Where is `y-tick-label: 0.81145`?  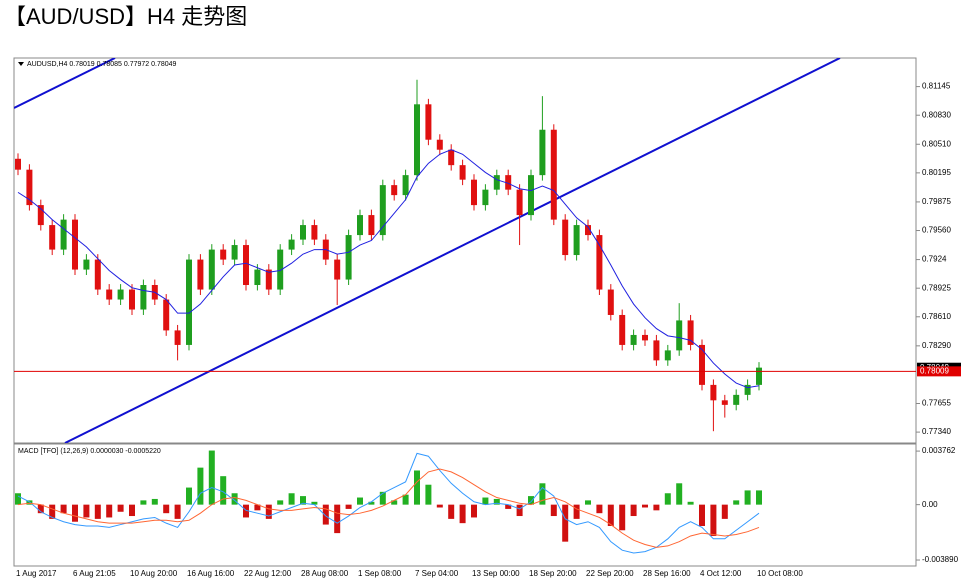
y-tick-label: 0.81145 is located at coordinates (936, 86).